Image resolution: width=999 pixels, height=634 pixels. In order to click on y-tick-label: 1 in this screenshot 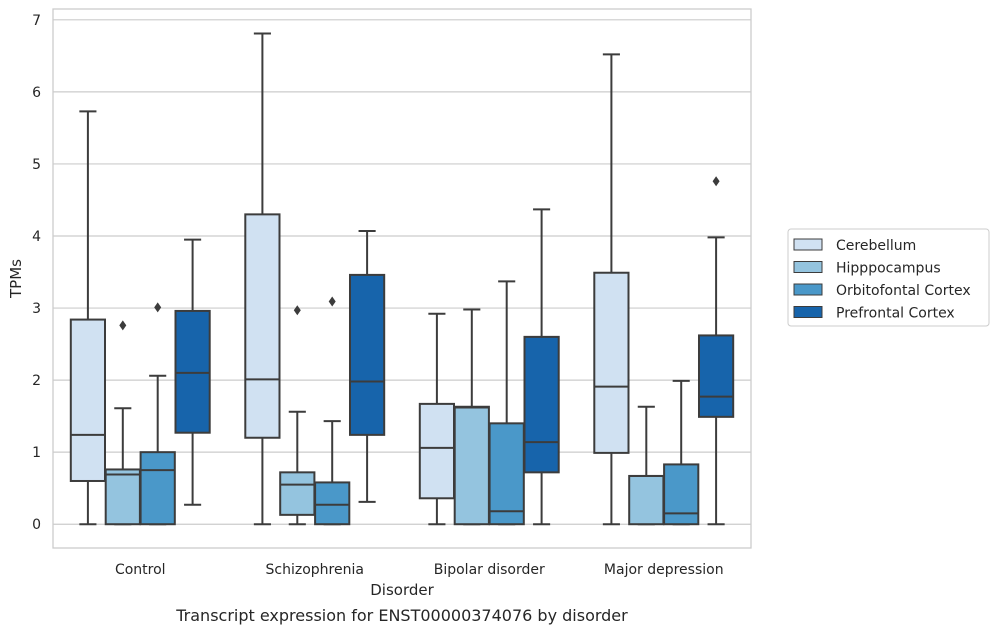, I will do `click(36, 453)`.